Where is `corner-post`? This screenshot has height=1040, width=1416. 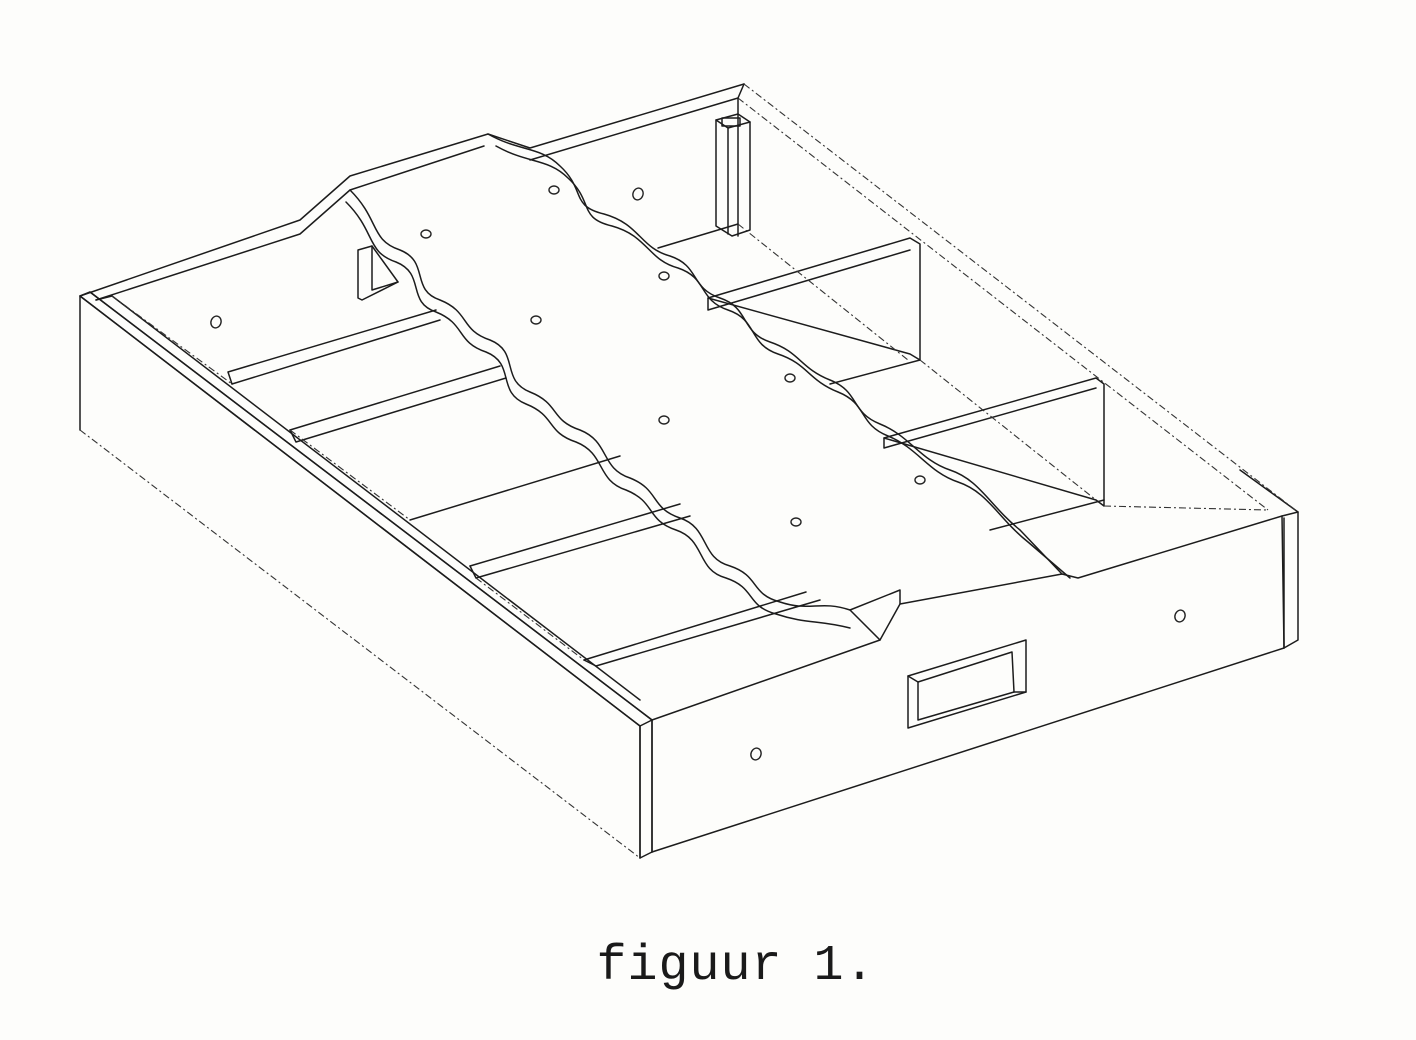 corner-post is located at coordinates (733, 175).